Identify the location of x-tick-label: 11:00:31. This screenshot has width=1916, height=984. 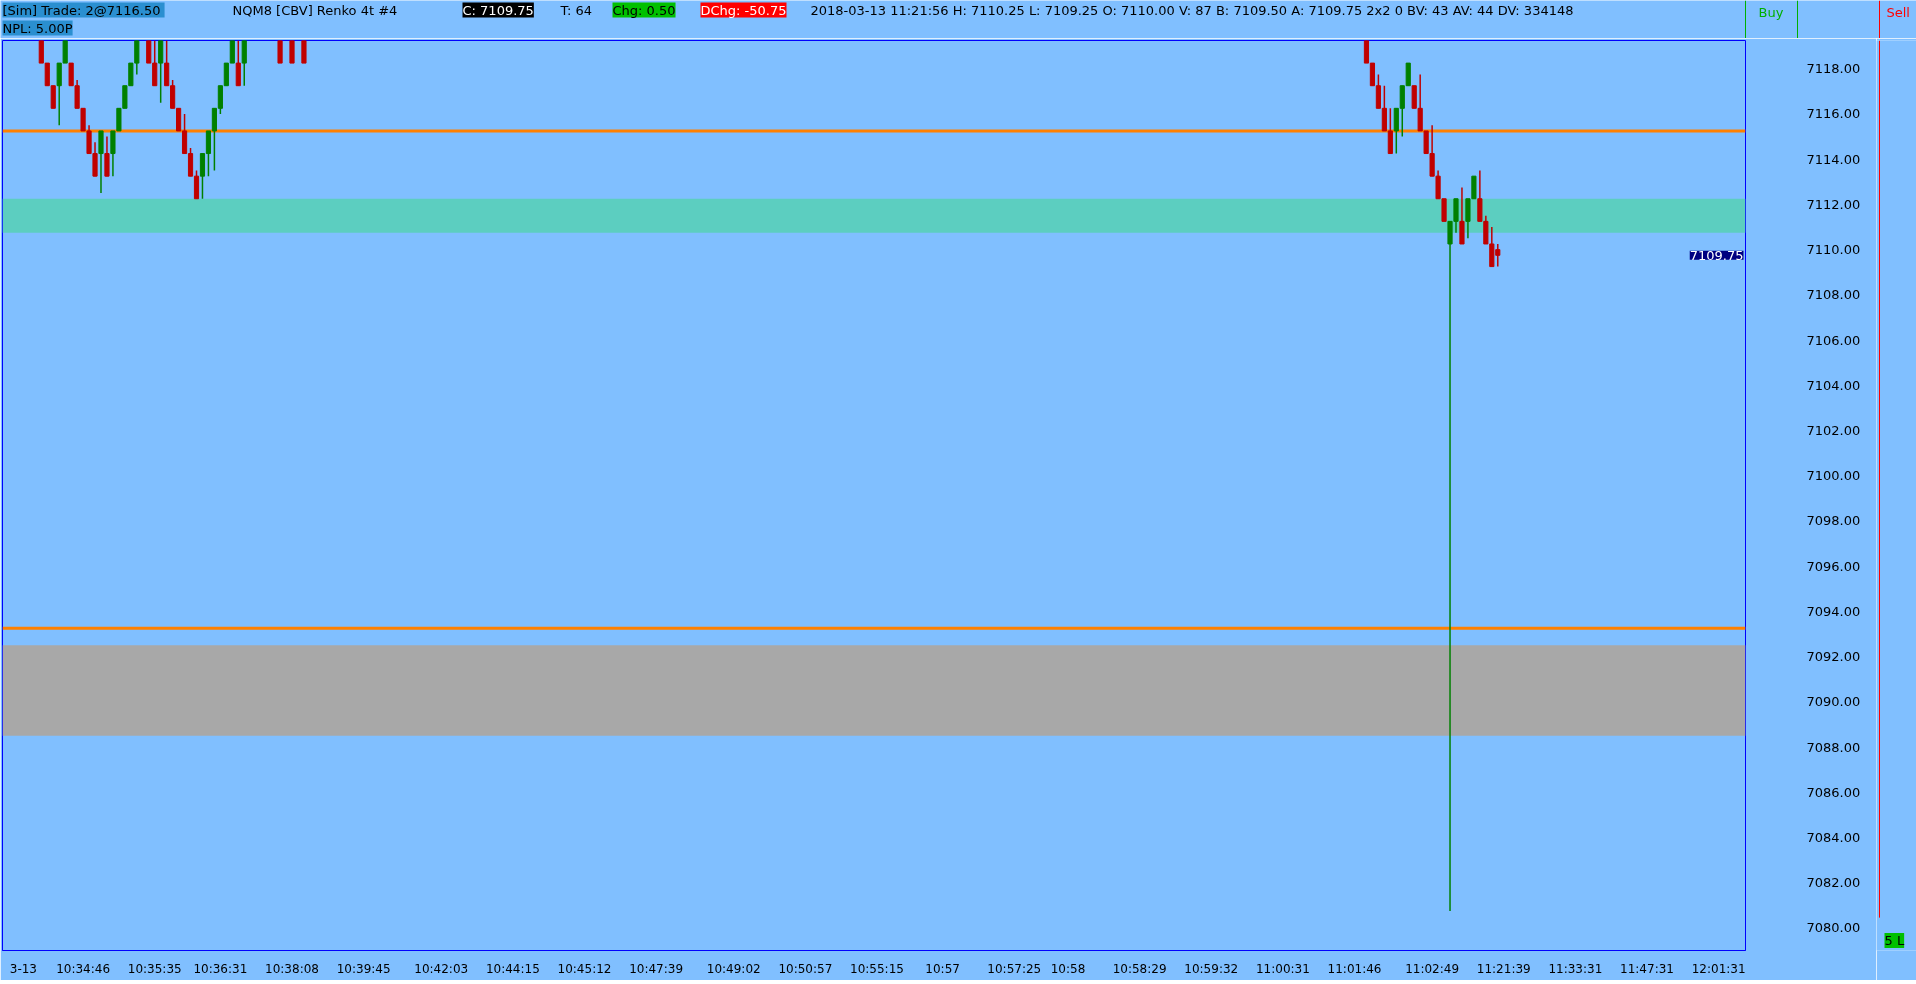
(1282, 968).